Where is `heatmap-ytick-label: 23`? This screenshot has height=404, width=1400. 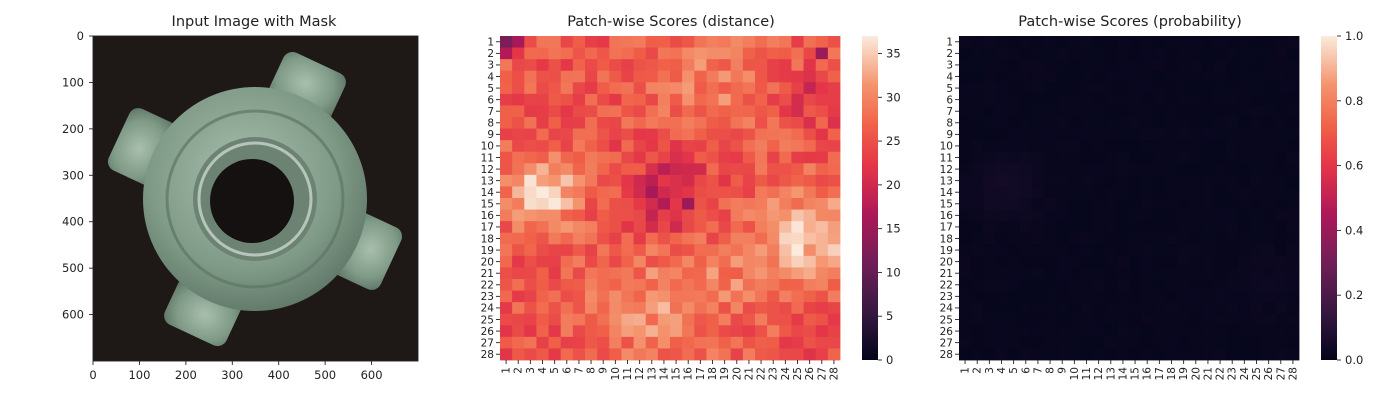
heatmap-ytick-label: 23 is located at coordinates (946, 297).